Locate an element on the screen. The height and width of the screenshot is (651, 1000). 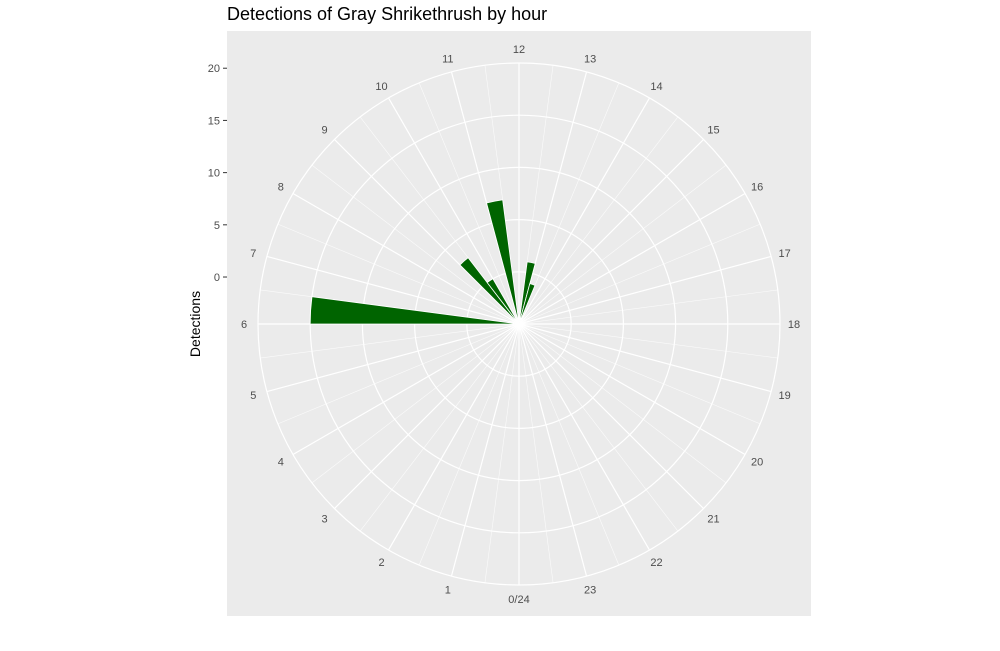
hour-label: 15 is located at coordinates (713, 131).